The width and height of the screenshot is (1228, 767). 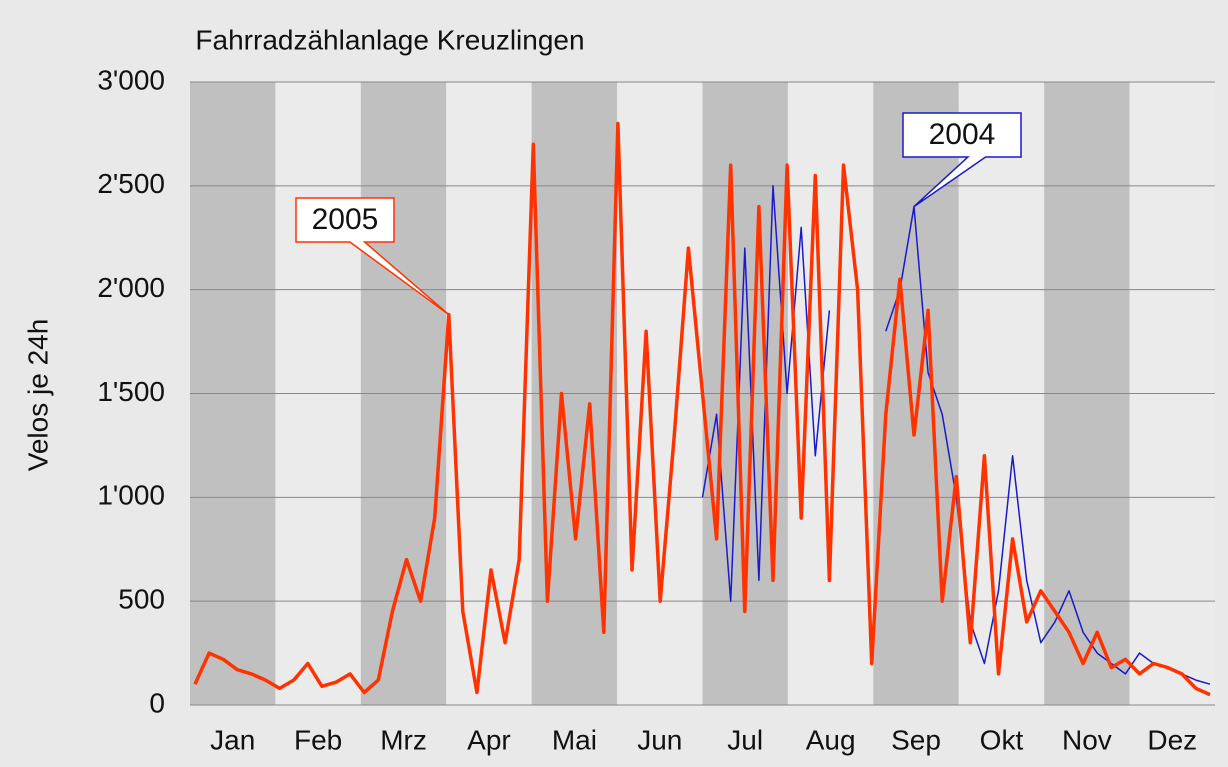 What do you see at coordinates (1087, 739) in the screenshot?
I see `x-tick-label: Nov` at bounding box center [1087, 739].